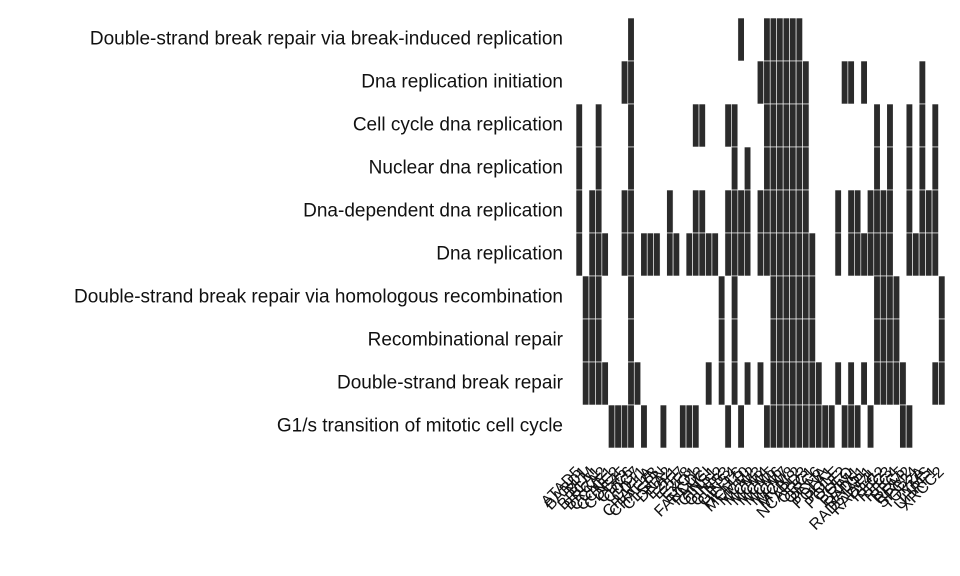  I want to click on term-label: Dna-dependent dna replication, so click(433, 211).